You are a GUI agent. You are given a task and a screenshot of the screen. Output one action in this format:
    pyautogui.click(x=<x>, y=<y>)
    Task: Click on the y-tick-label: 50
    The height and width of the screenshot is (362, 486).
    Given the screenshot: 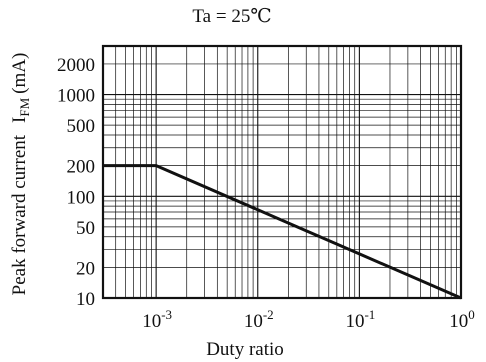 What is the action you would take?
    pyautogui.click(x=85, y=228)
    